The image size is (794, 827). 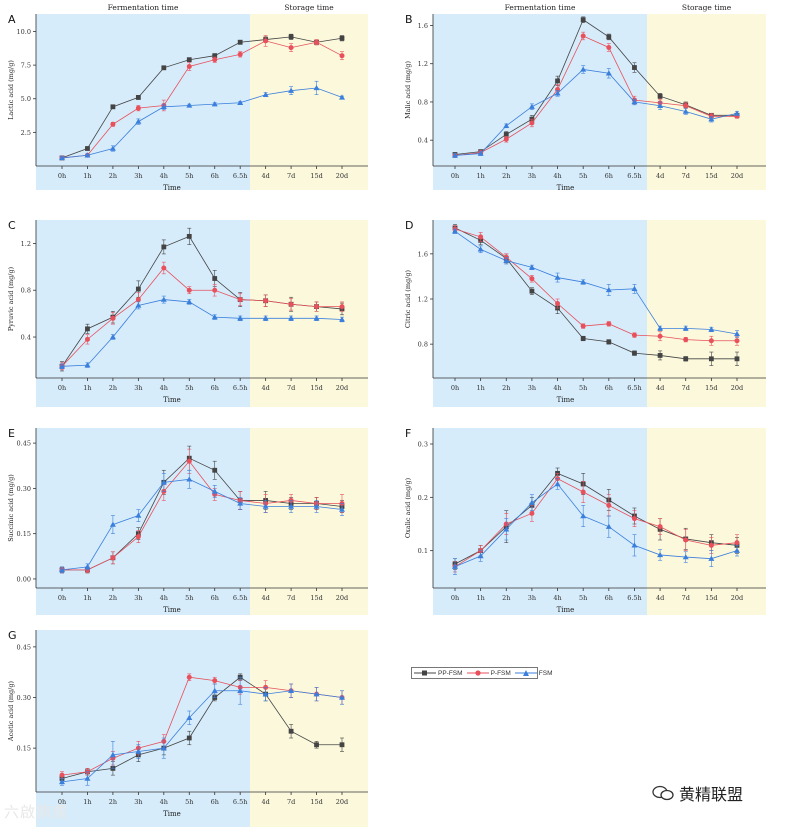 What do you see at coordinates (409, 225) in the screenshot?
I see `panel-label: D` at bounding box center [409, 225].